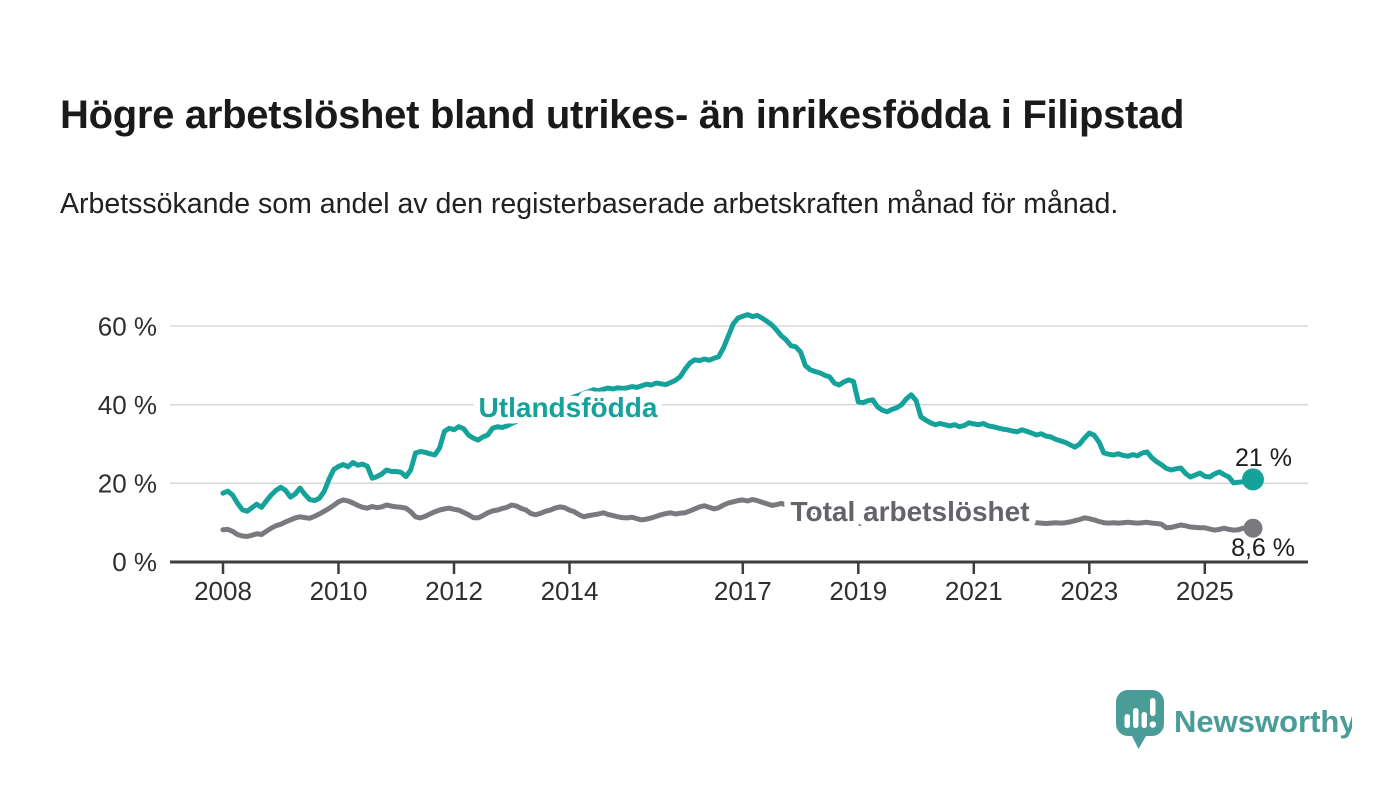 Image resolution: width=1400 pixels, height=794 pixels. What do you see at coordinates (339, 591) in the screenshot?
I see `x-label-2010: 2010` at bounding box center [339, 591].